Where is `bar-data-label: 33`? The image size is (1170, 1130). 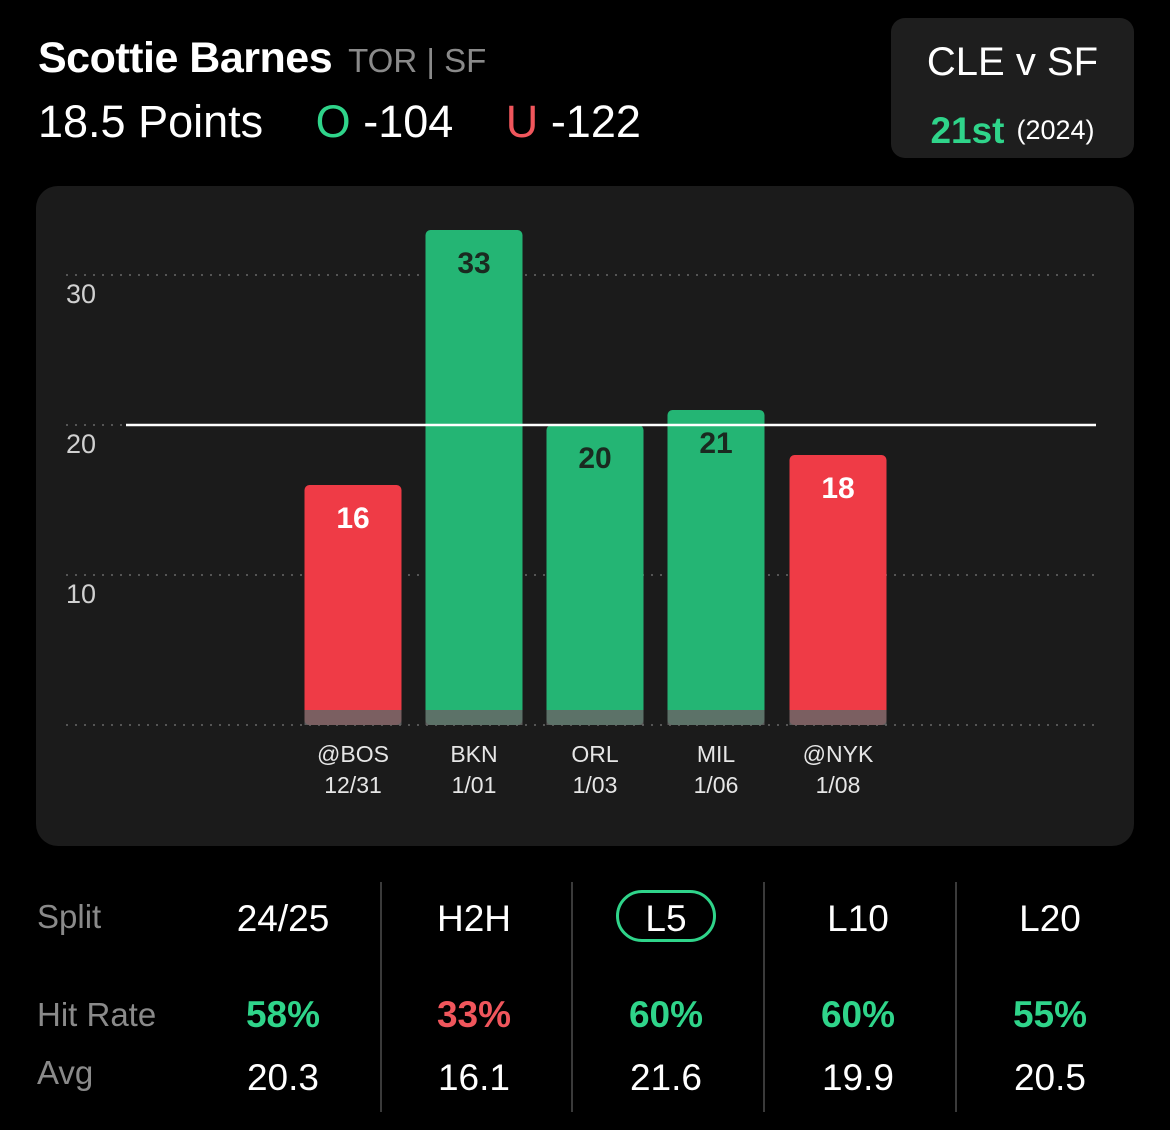 bar-data-label: 33 is located at coordinates (473, 263).